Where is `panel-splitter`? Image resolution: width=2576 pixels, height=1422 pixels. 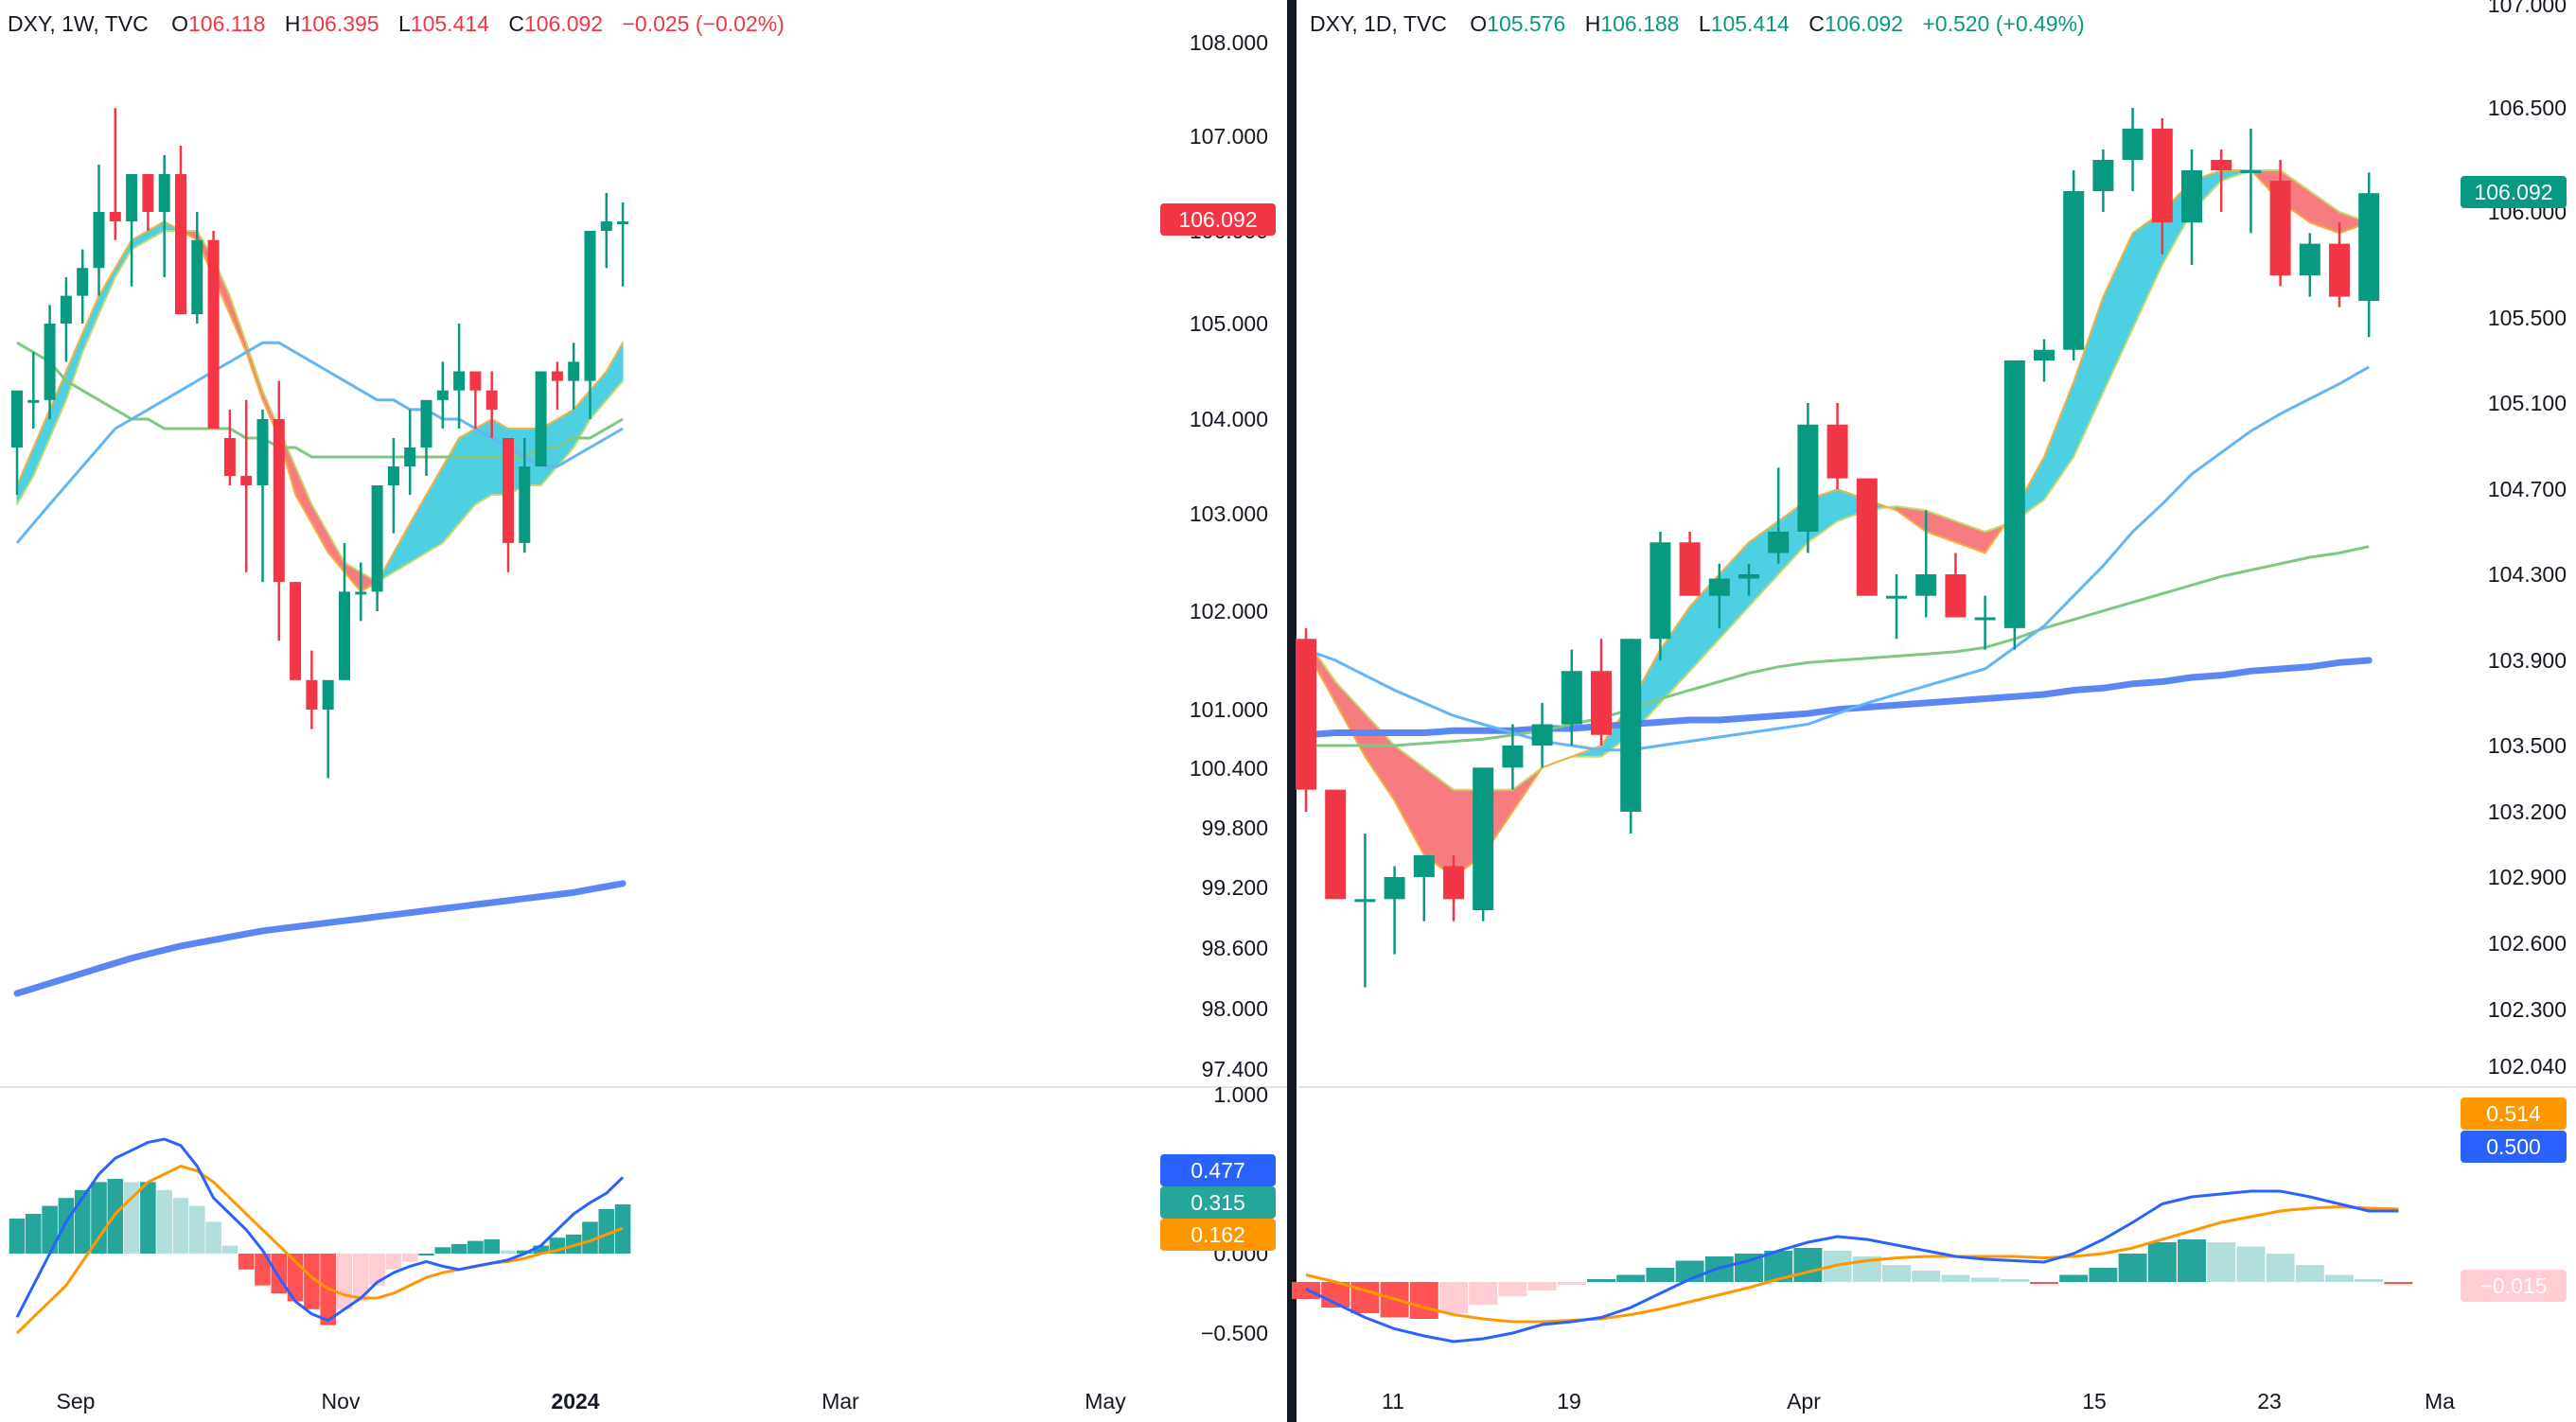
panel-splitter is located at coordinates (1292, 711).